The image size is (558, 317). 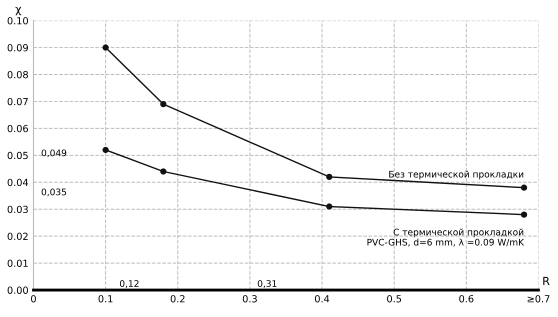 I want to click on y-tick-label: 0.08, so click(x=18, y=74).